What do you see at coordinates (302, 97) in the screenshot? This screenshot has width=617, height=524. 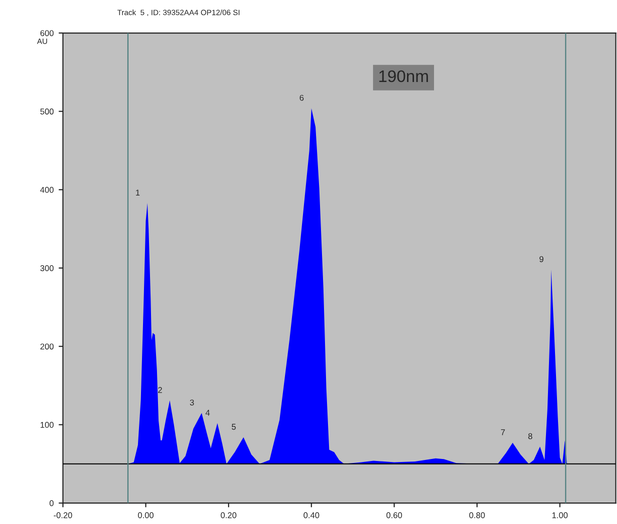 I see `annotation: 6` at bounding box center [302, 97].